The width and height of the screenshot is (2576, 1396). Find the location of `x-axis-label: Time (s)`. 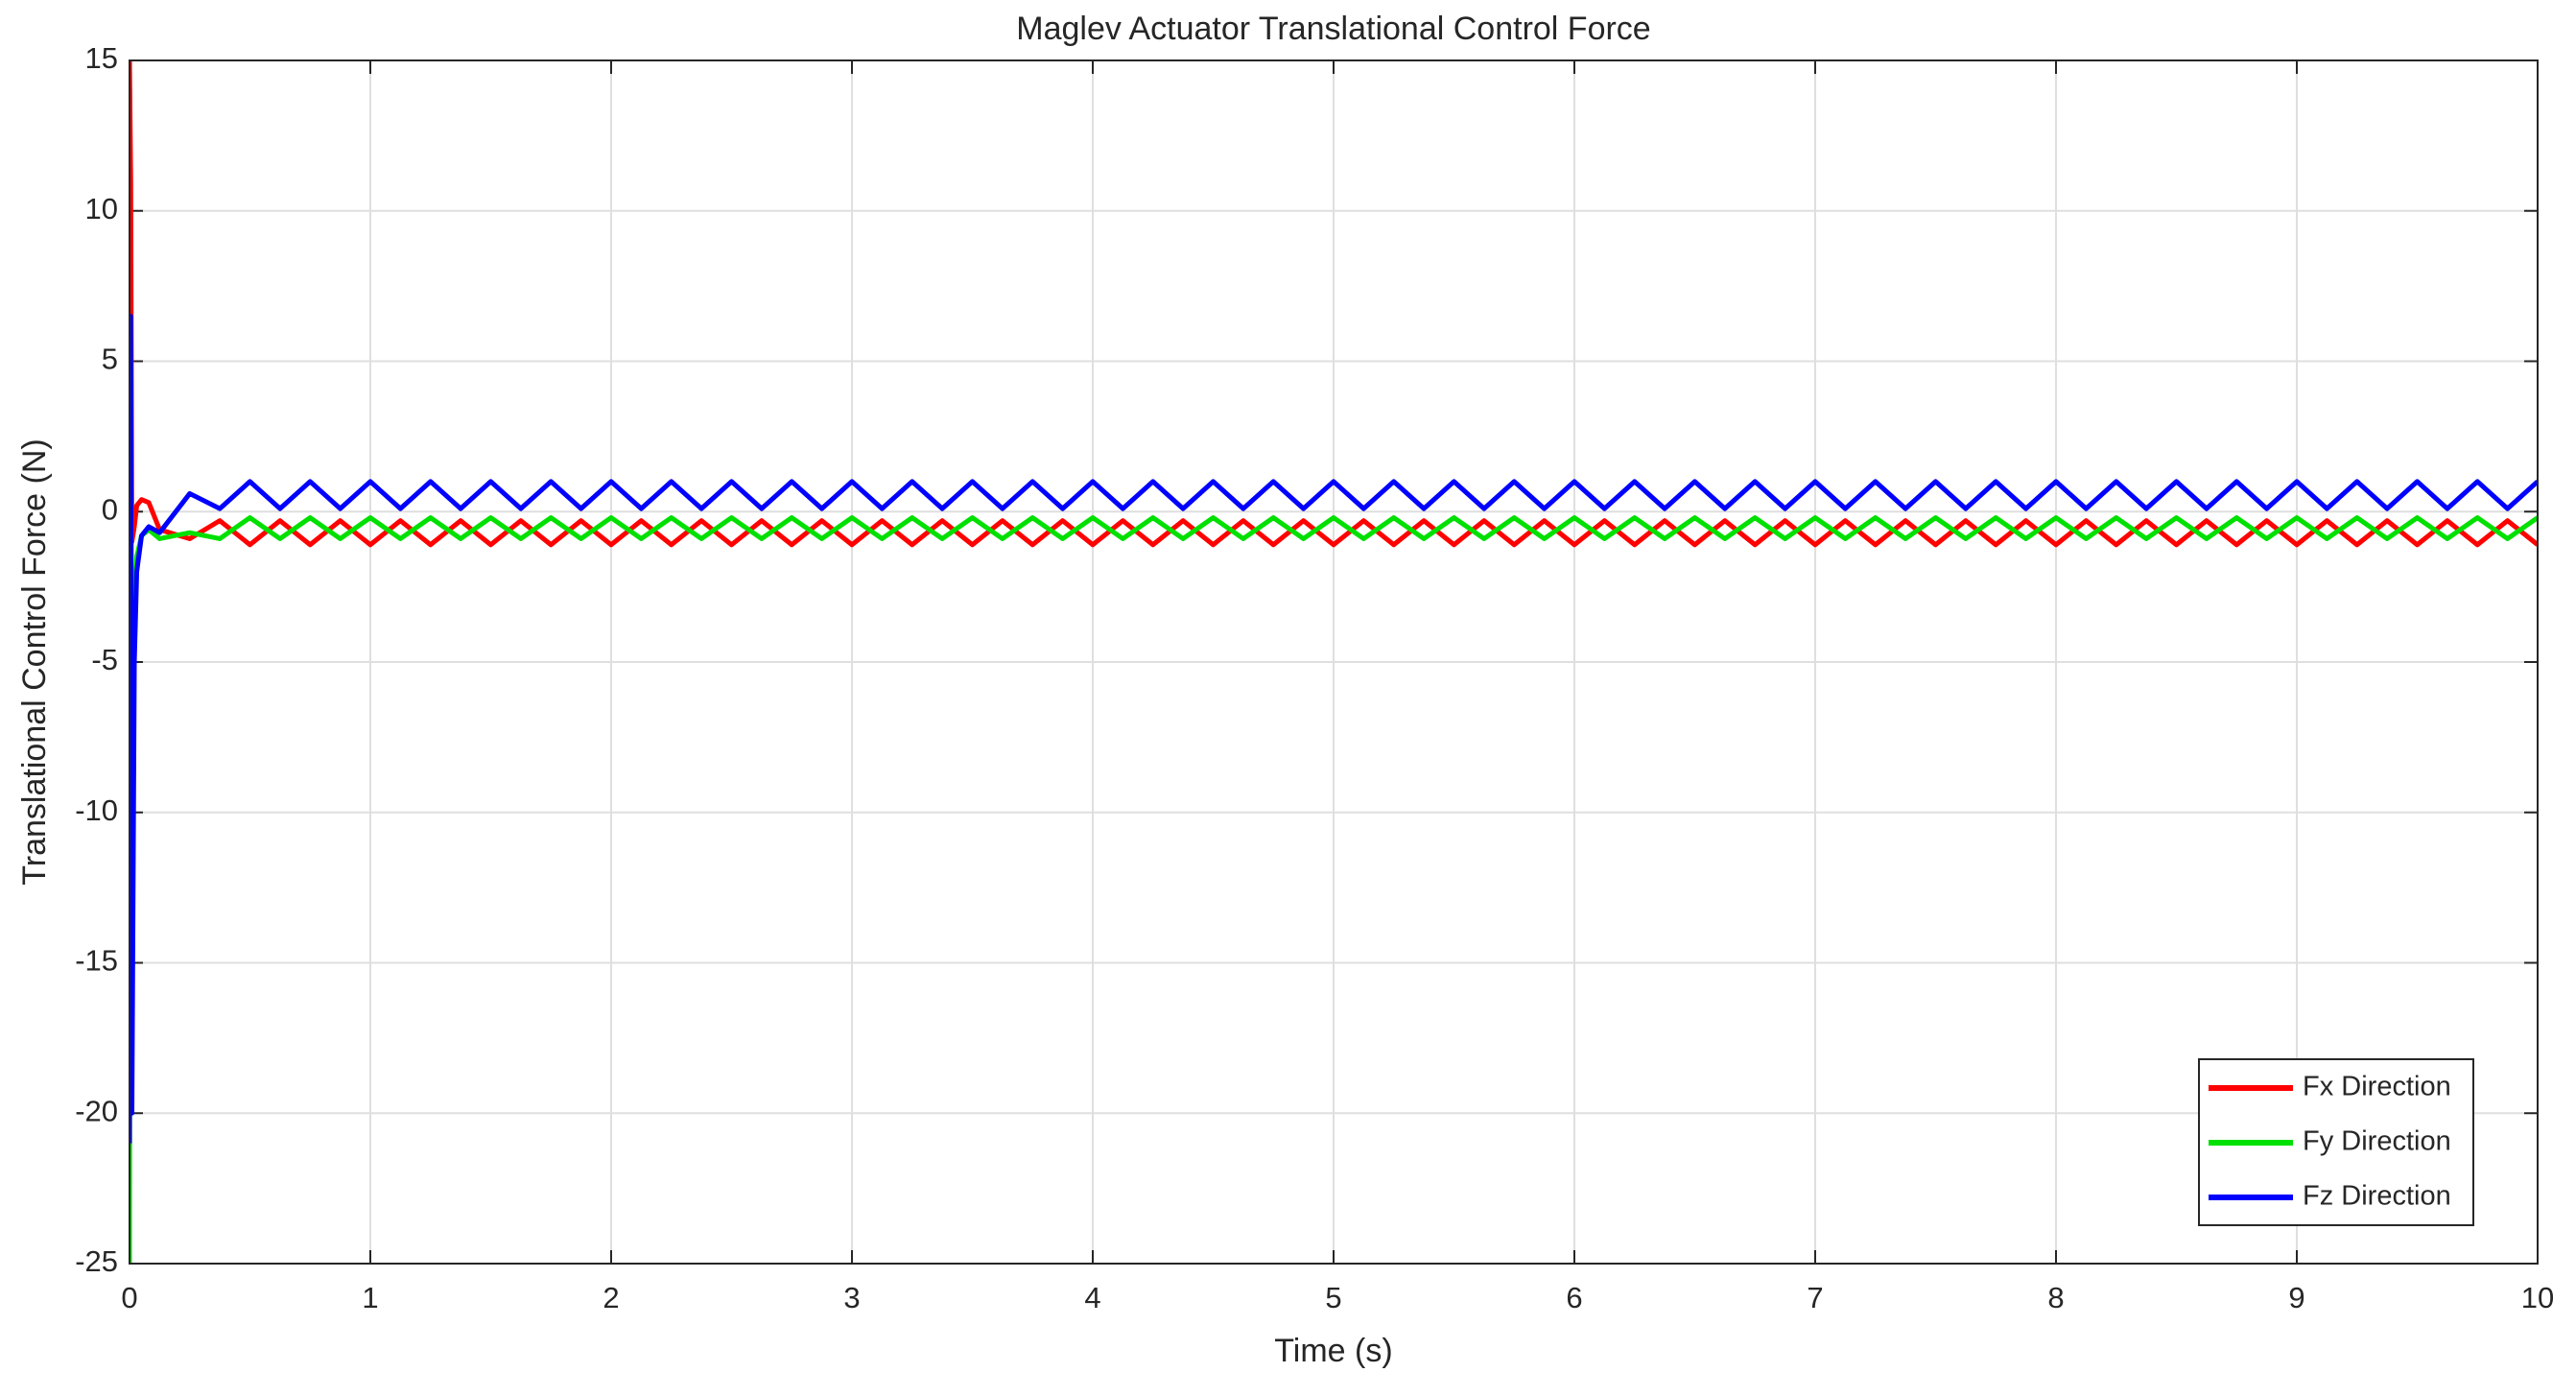

x-axis-label: Time (s) is located at coordinates (1333, 1351).